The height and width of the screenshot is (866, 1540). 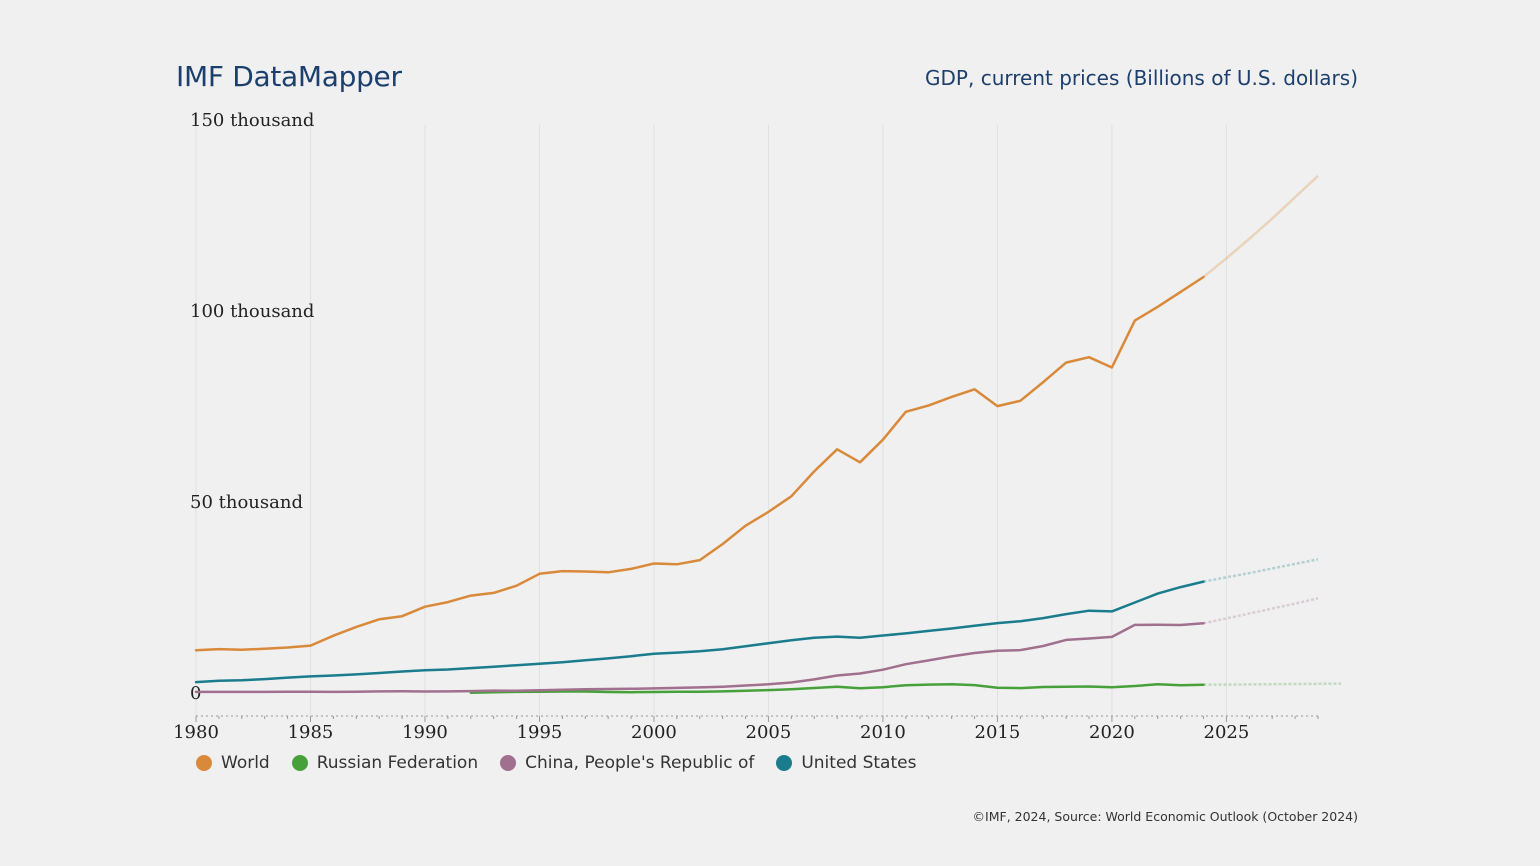 What do you see at coordinates (859, 763) in the screenshot?
I see `legend-label: United States` at bounding box center [859, 763].